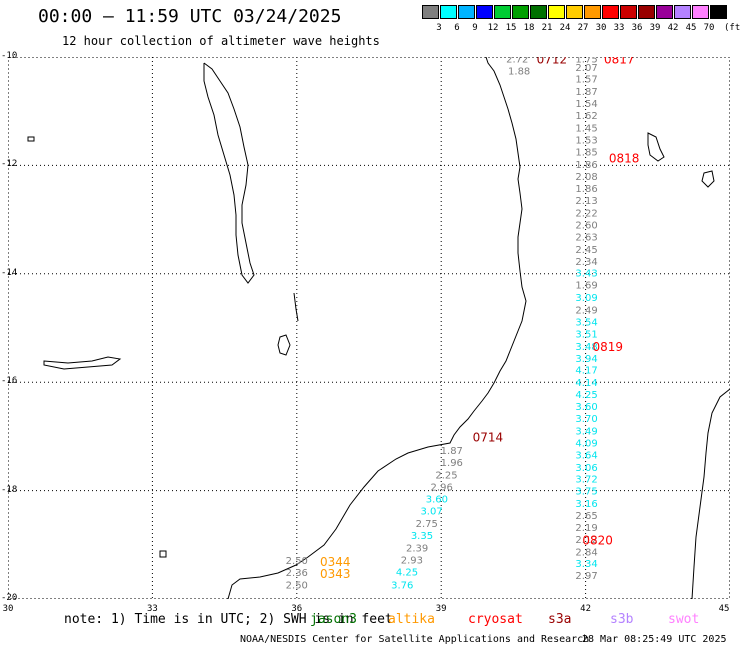 This screenshot has height=650, width=740. What do you see at coordinates (297, 609) in the screenshot?
I see `longitude-tick-label: 36` at bounding box center [297, 609].